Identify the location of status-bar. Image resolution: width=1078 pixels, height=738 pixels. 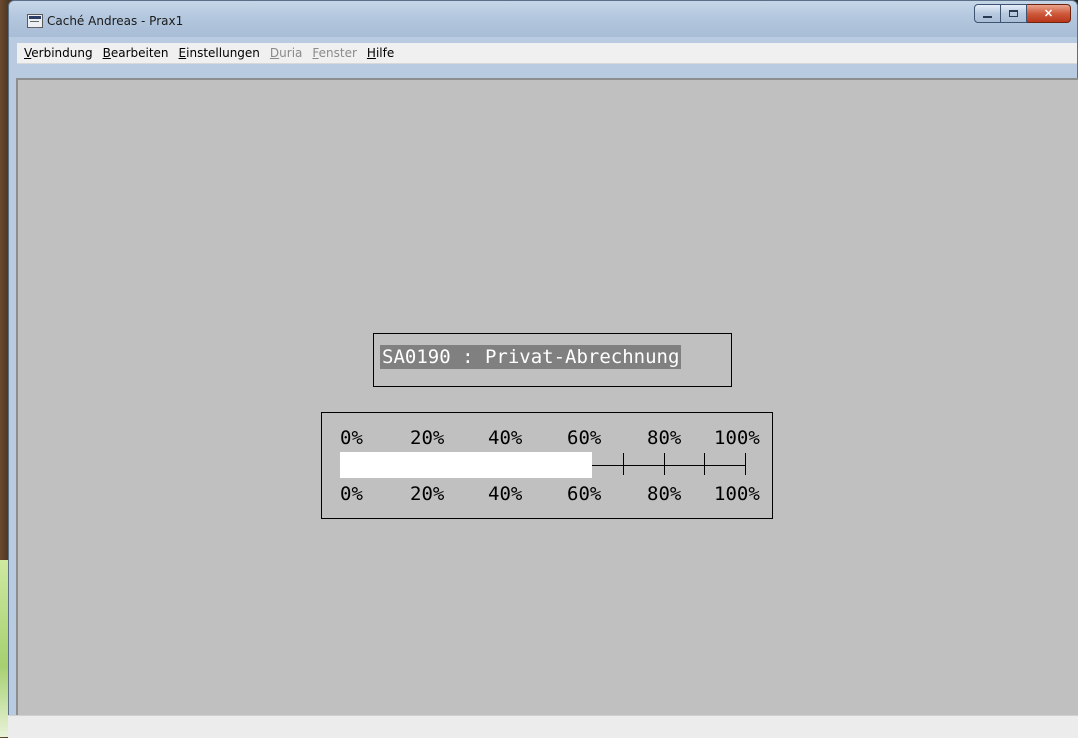
(543, 726).